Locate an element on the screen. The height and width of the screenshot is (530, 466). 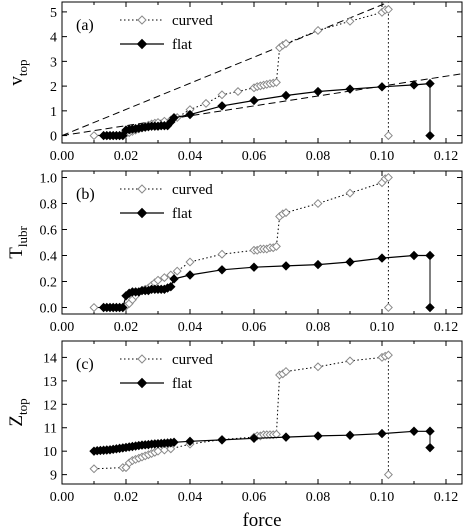
y-axis-label: vtop is located at coordinates (18, 72).